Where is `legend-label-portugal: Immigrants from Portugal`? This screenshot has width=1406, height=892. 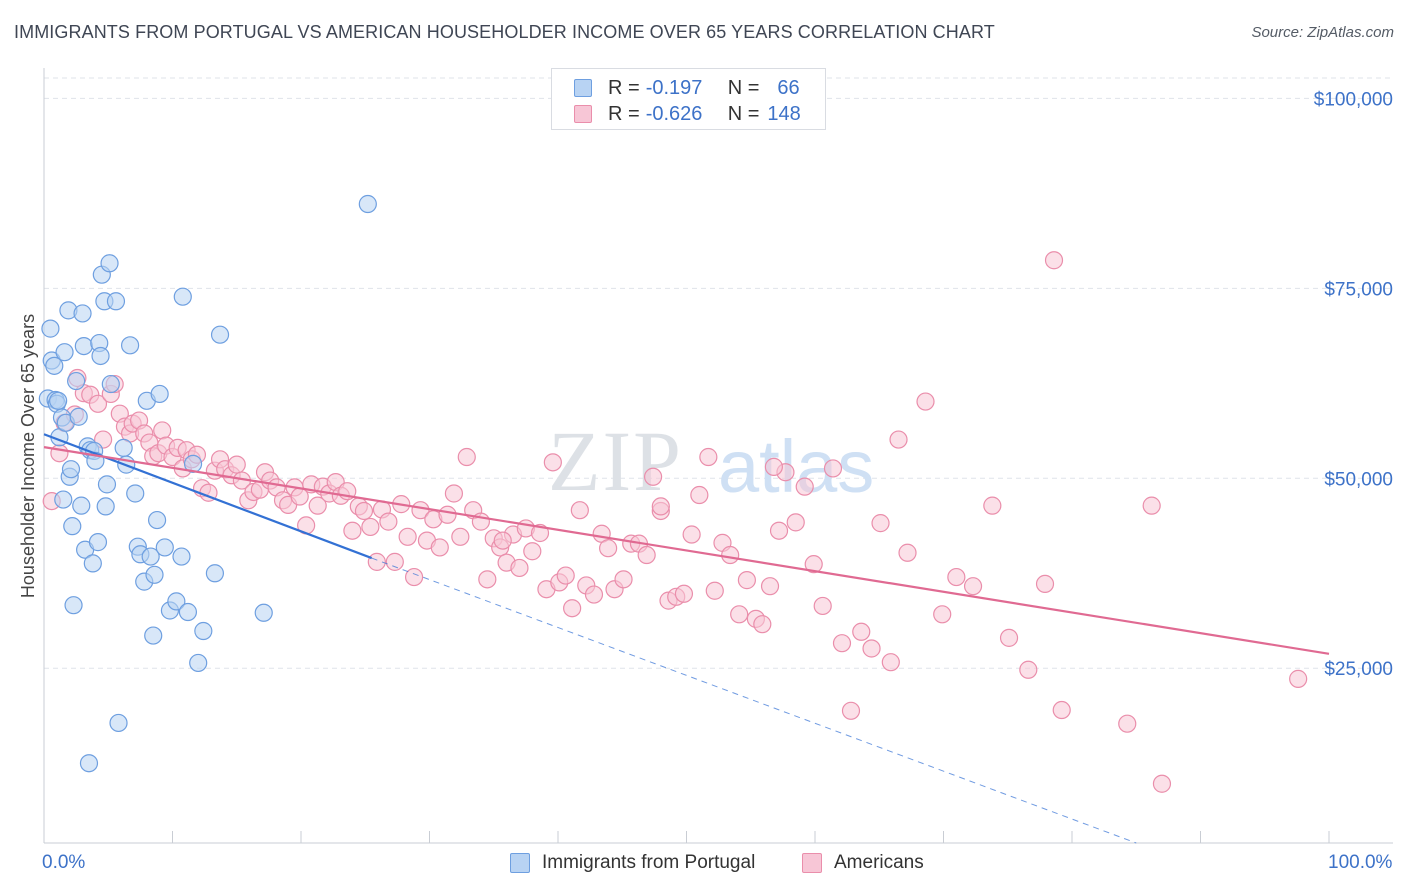
legend-label-portugal: Immigrants from Portugal is located at coordinates (649, 862).